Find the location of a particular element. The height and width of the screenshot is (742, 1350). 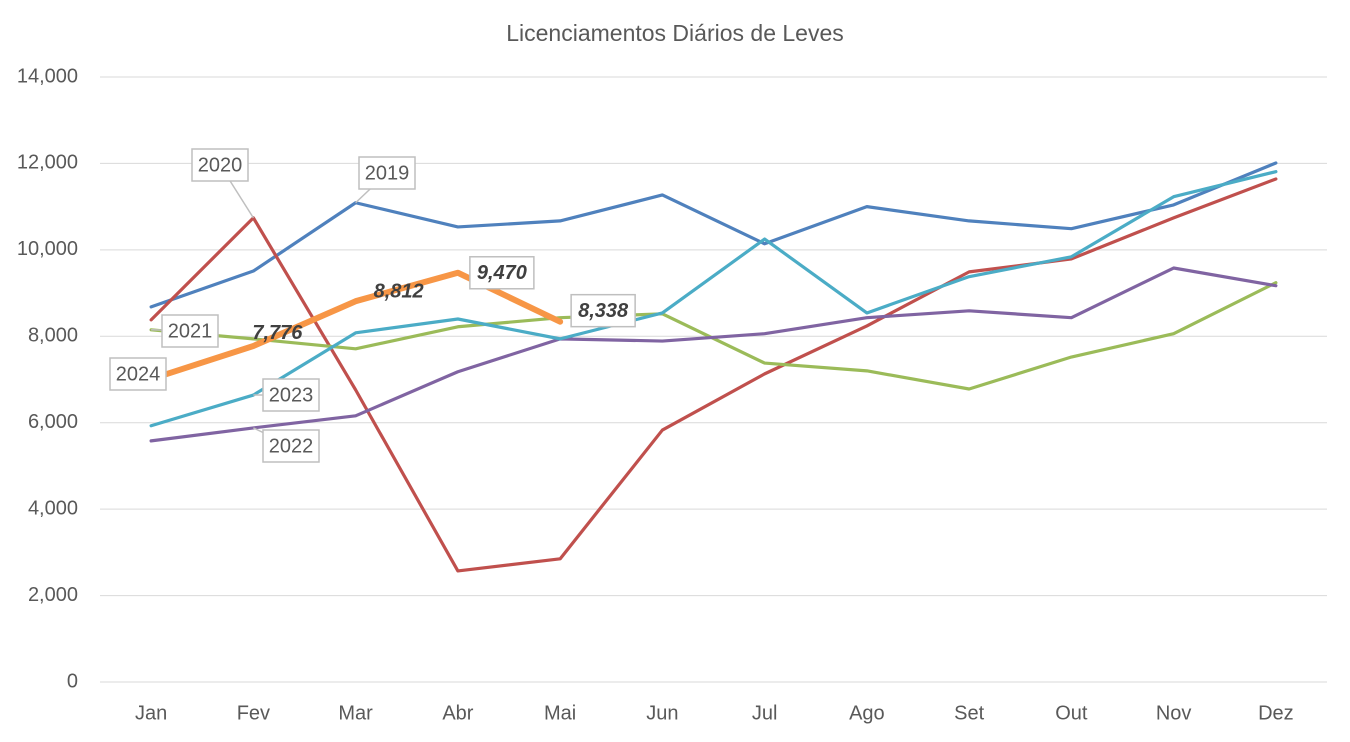

series-name-label: 2022 is located at coordinates (291, 446).